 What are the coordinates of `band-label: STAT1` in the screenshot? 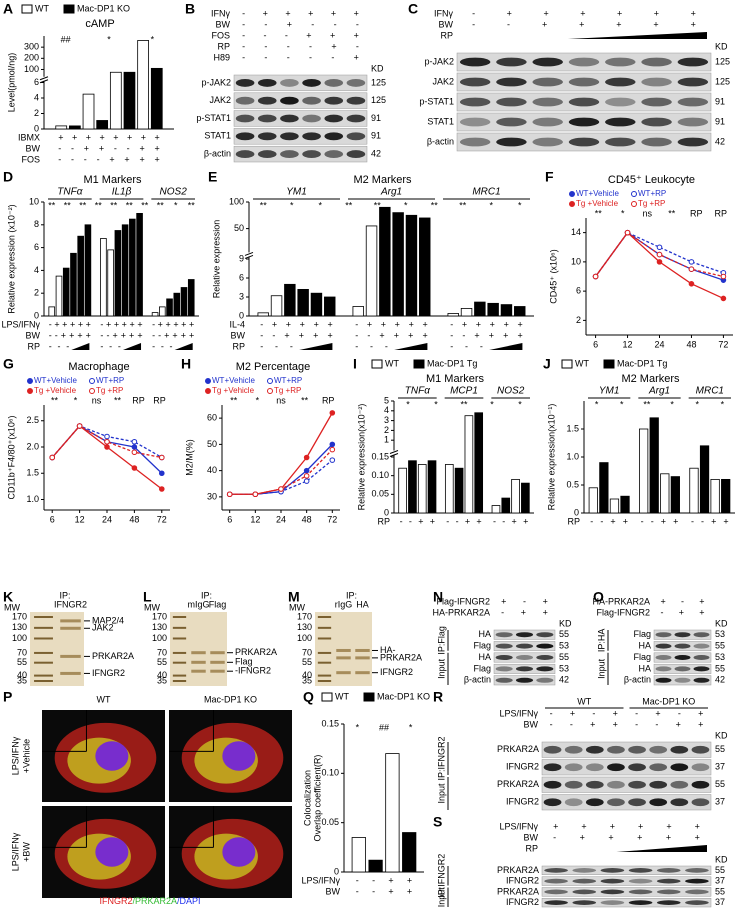 It's located at (440, 121).